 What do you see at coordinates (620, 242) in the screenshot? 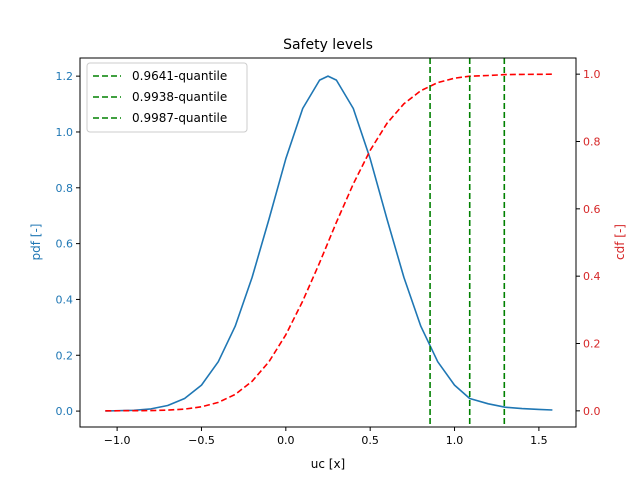
I see `y-axis-right-label: cdf [-]` at bounding box center [620, 242].